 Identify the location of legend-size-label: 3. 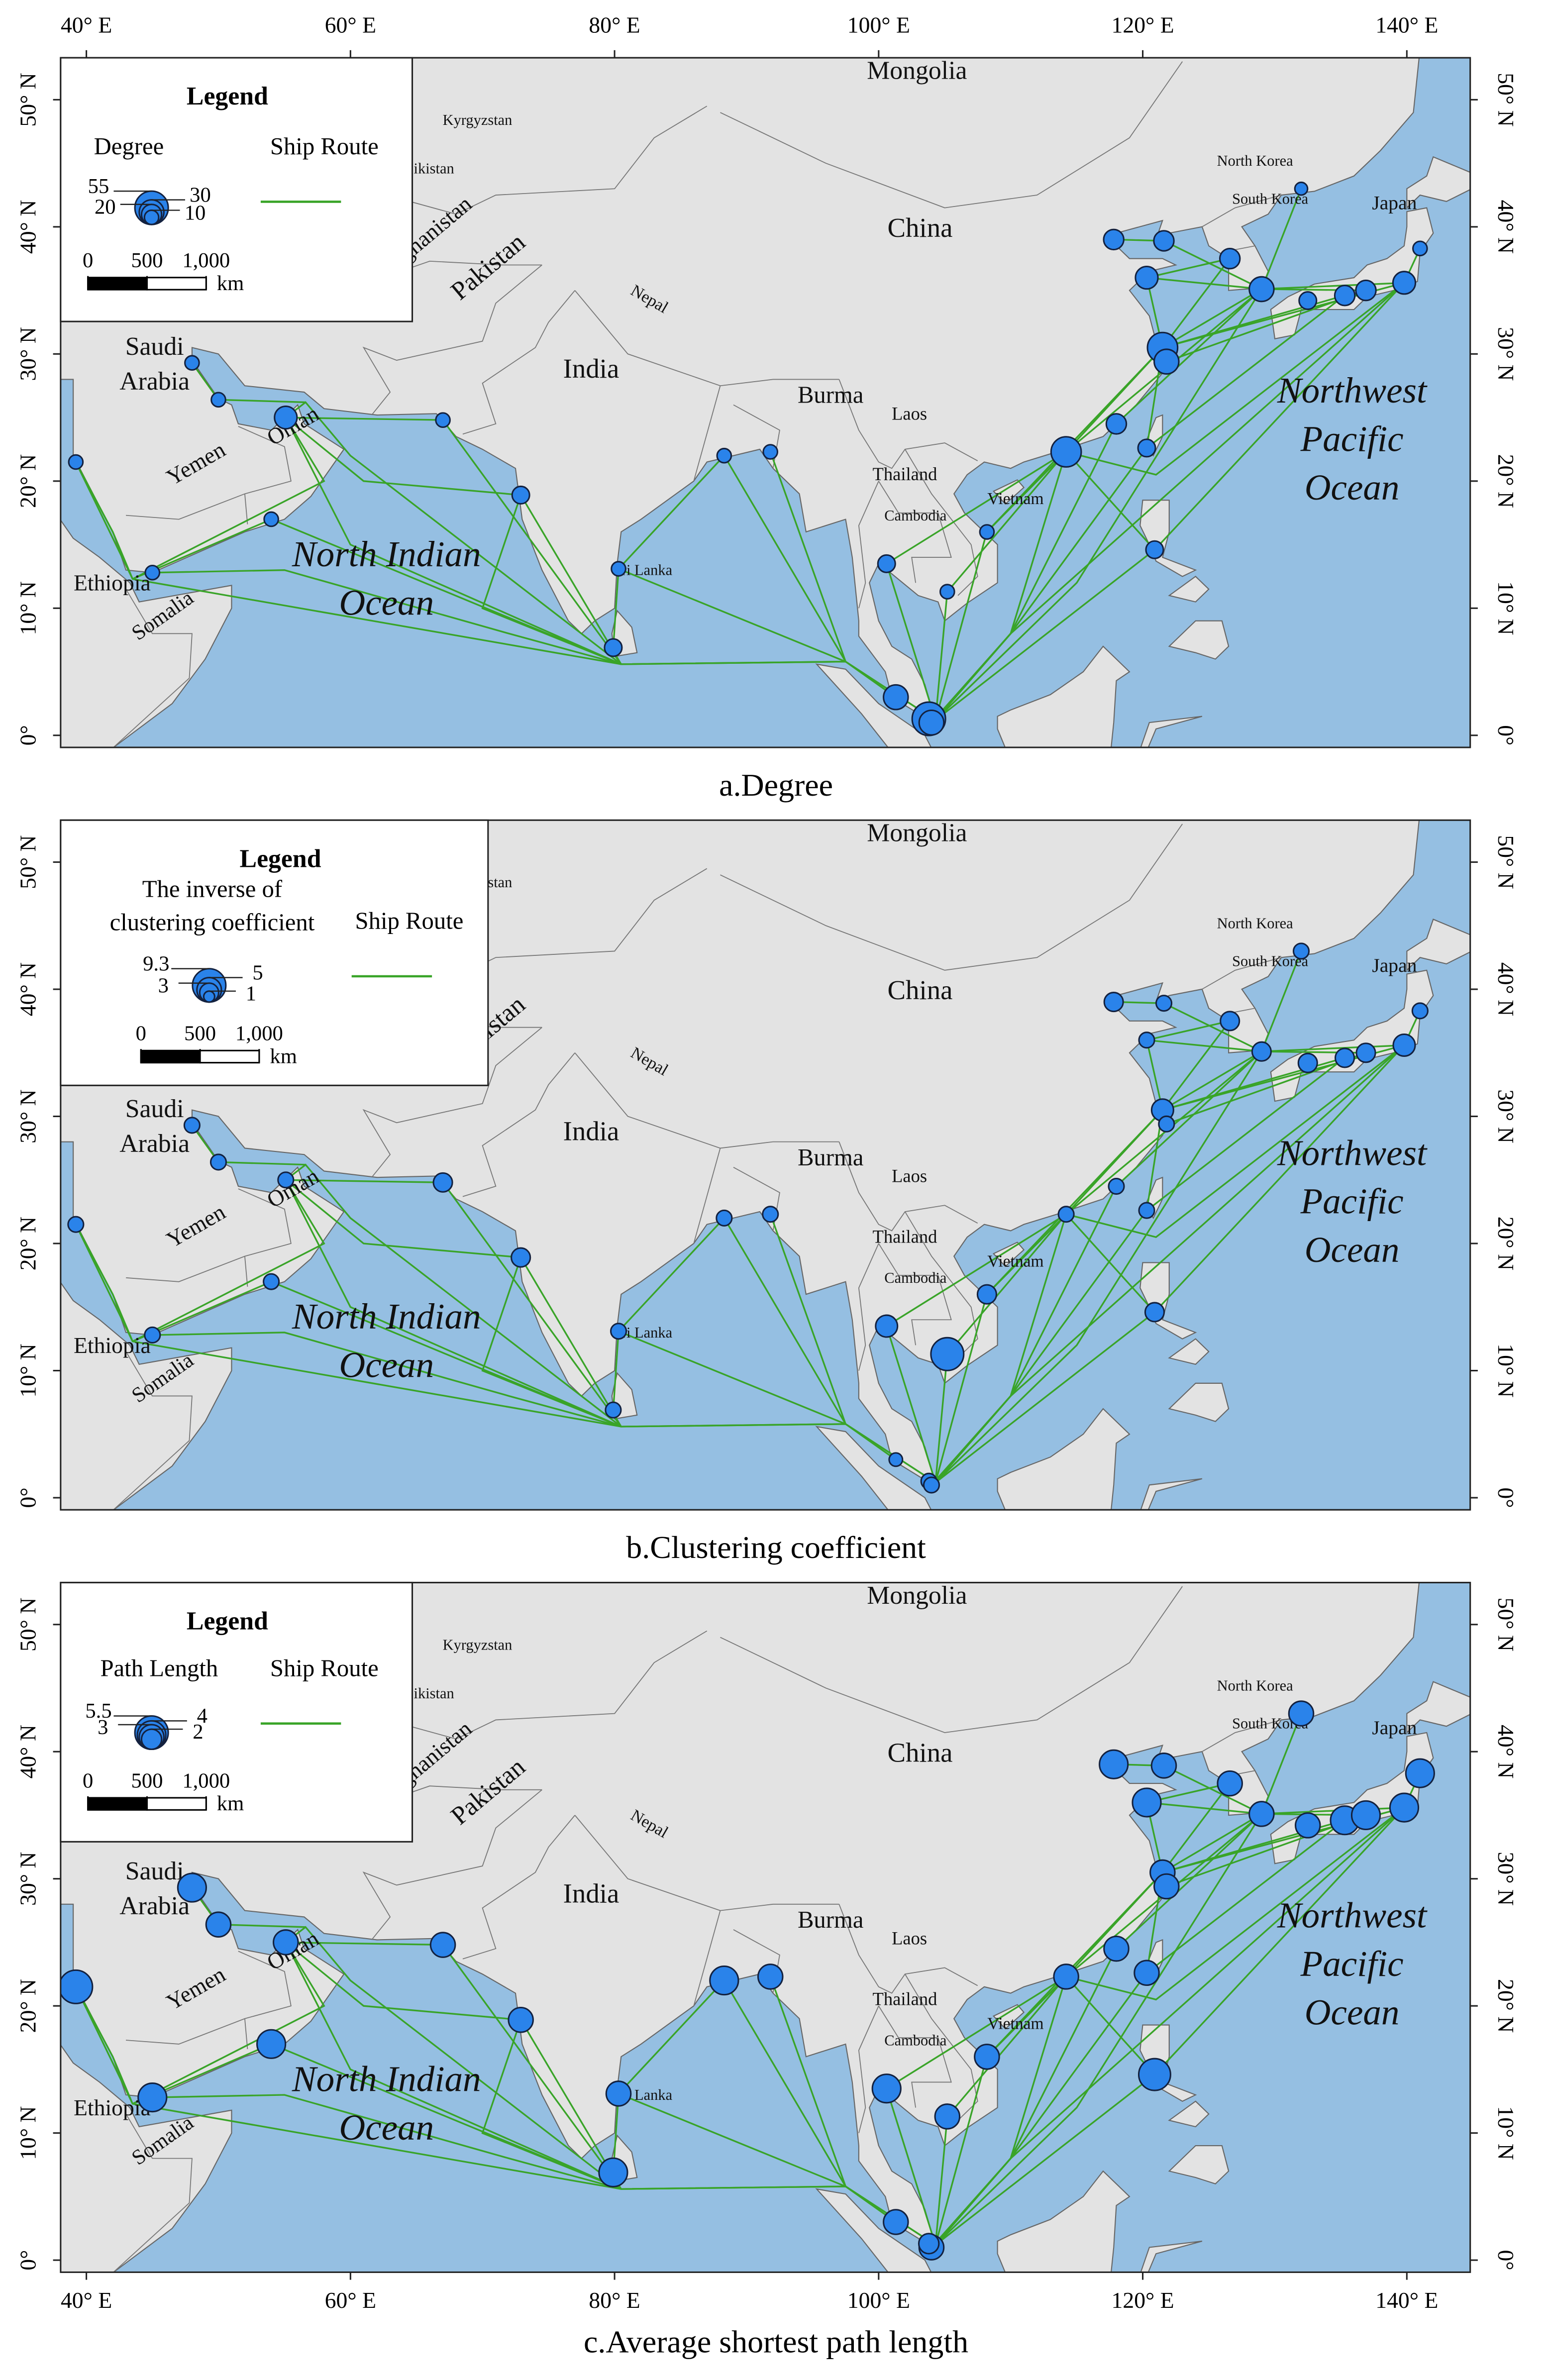
(103, 1727).